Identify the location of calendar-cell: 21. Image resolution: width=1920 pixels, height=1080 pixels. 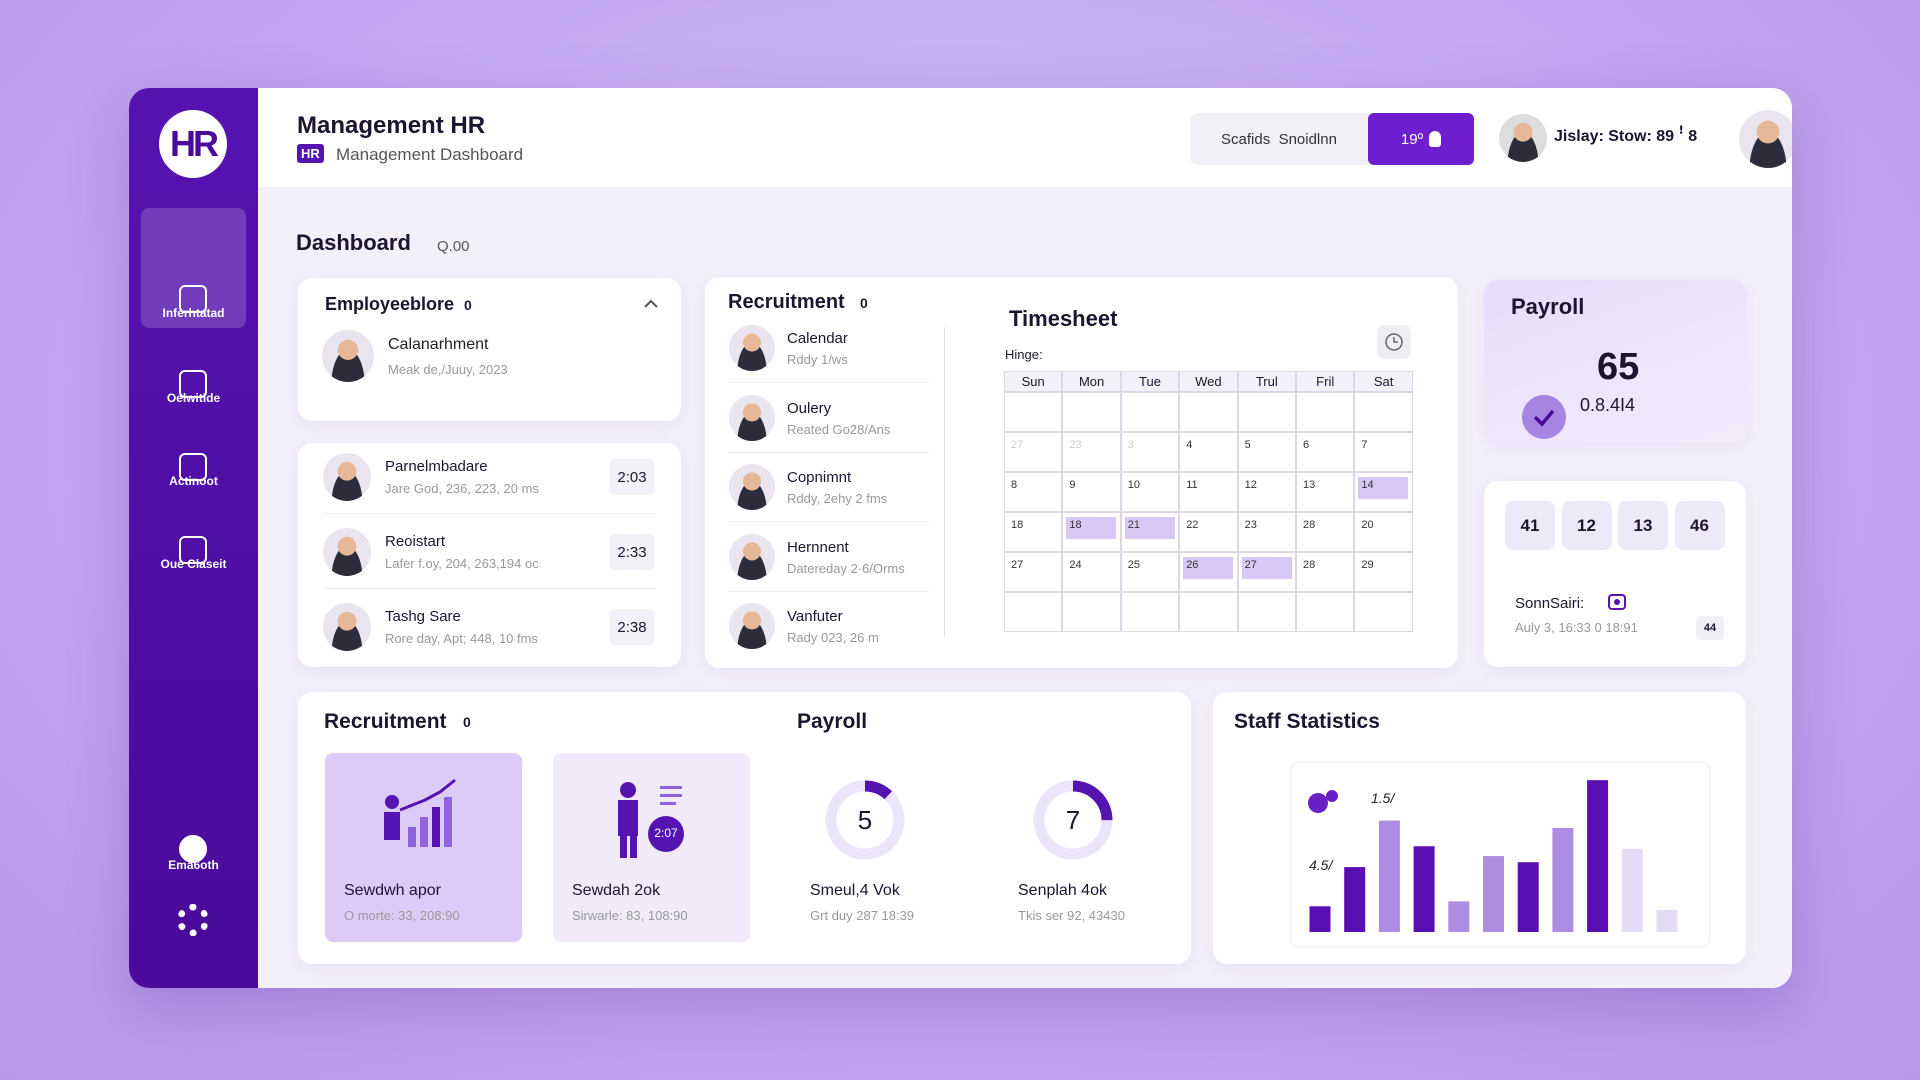
(1150, 532).